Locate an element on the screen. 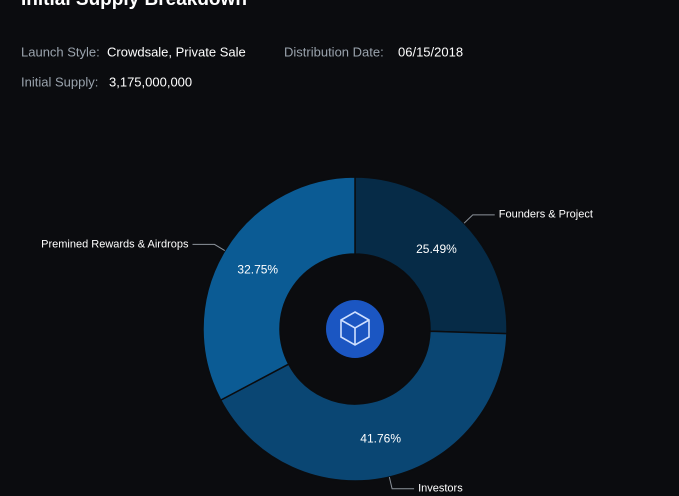 This screenshot has height=496, width=679. category-label: Premined Rewards & Airdrops is located at coordinates (115, 244).